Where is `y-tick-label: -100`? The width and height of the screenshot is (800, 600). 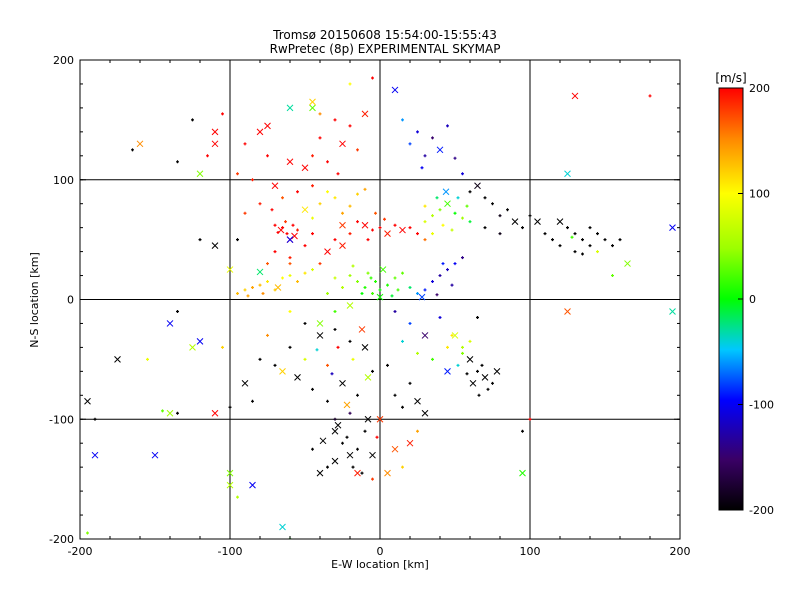 y-tick-label: -100 is located at coordinates (61, 419).